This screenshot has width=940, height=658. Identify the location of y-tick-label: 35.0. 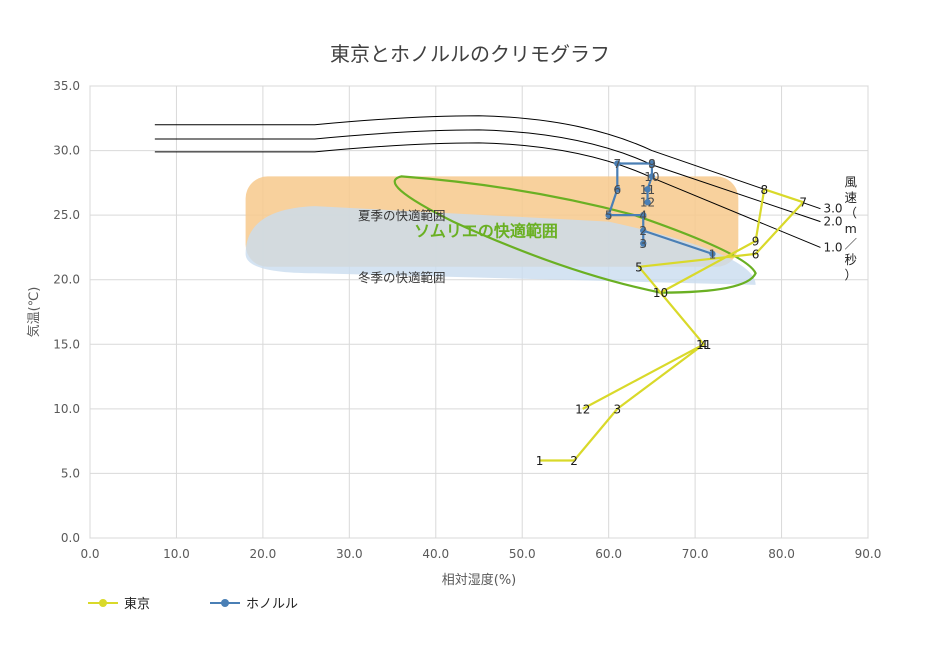
(66, 86).